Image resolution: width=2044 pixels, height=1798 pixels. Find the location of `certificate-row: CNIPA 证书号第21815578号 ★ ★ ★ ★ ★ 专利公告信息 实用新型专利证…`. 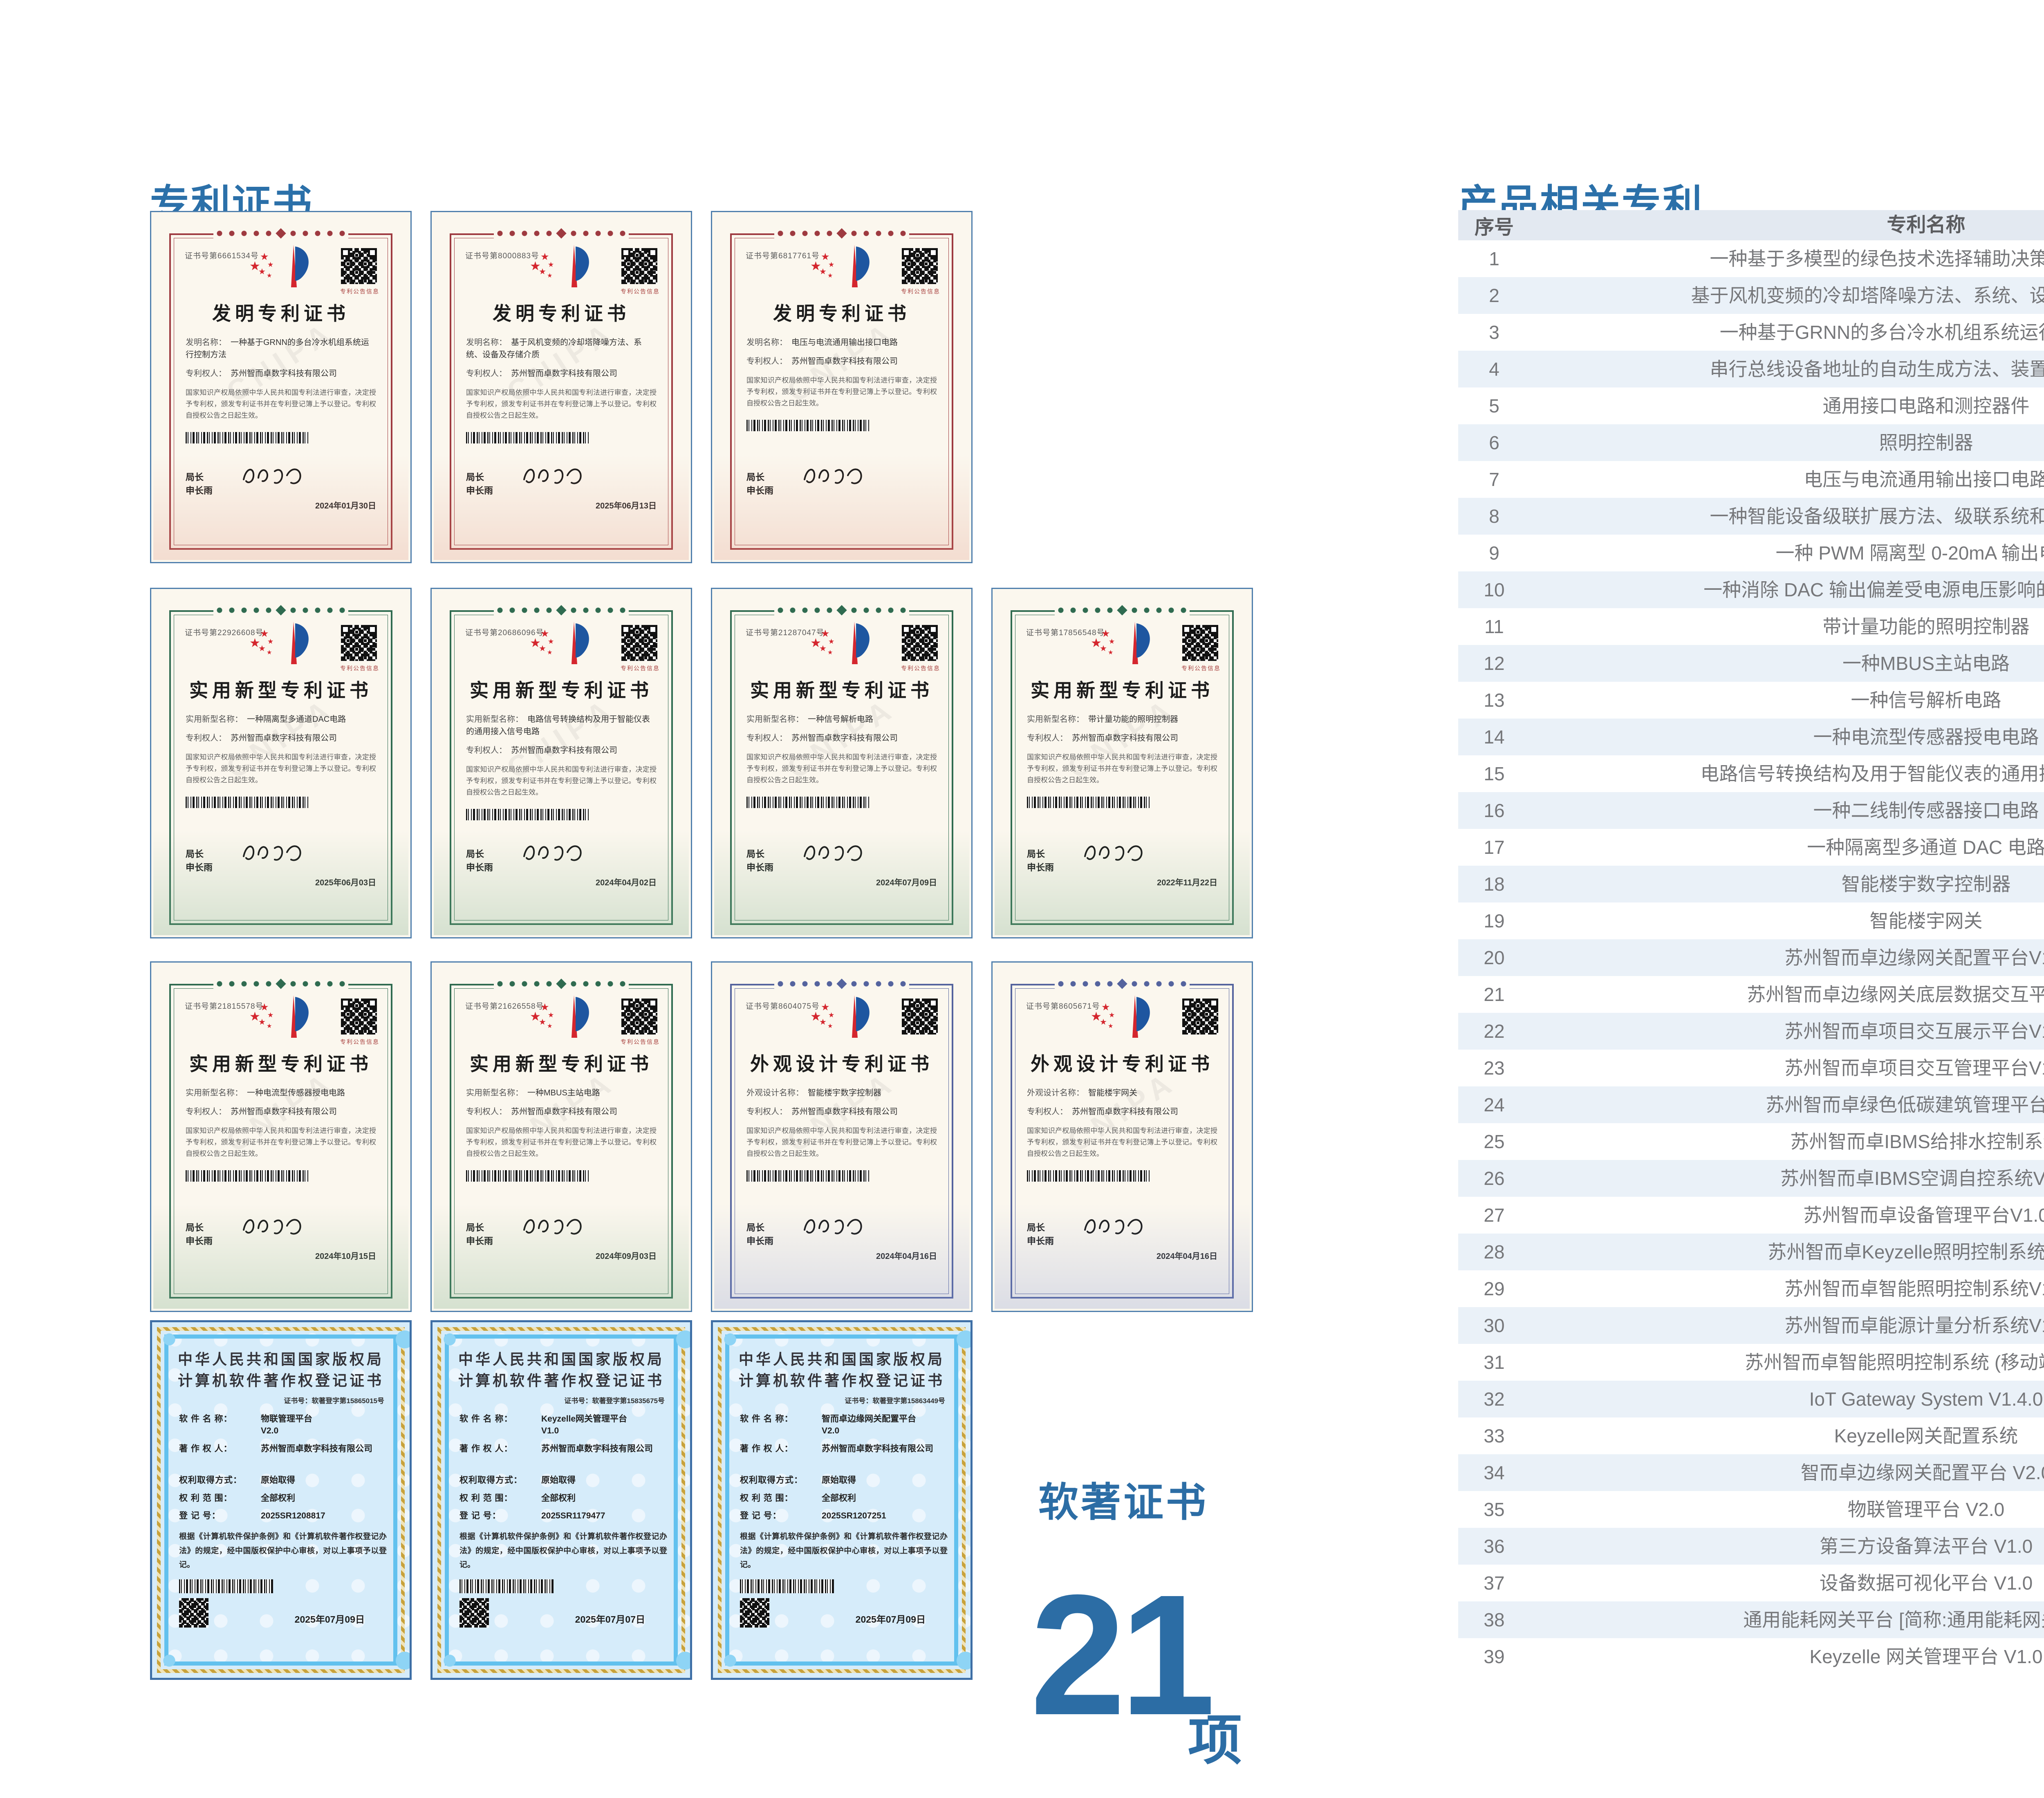

certificate-row: CNIPA 证书号第21815578号 ★ ★ ★ ★ ★ 专利公告信息 实用新型专利证… is located at coordinates (701, 1136).